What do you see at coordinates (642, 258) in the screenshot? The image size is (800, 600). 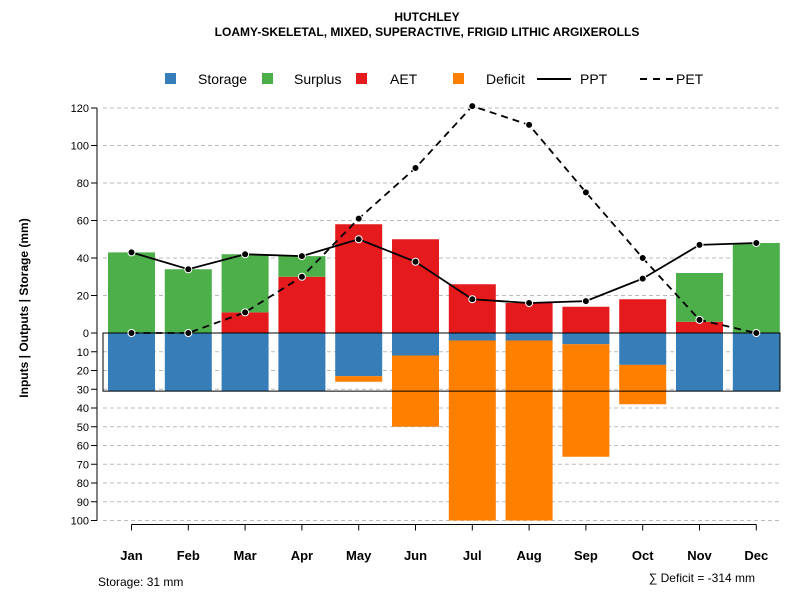 I see `point-pet-Oct` at bounding box center [642, 258].